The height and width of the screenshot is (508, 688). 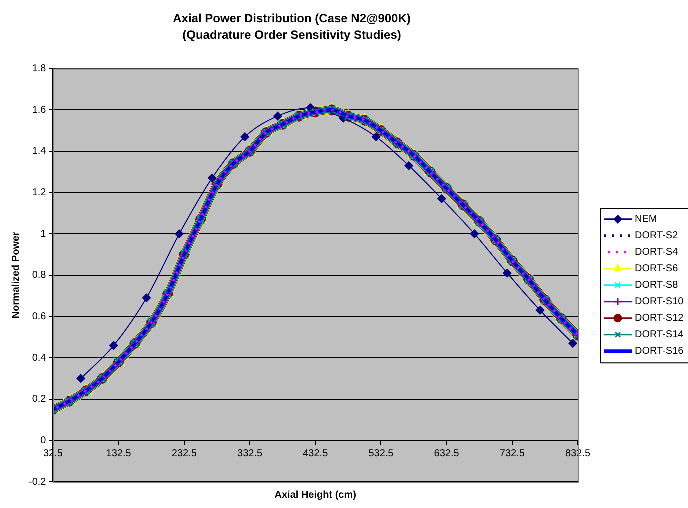 I want to click on y-tick-label: 0.4, so click(x=39, y=358).